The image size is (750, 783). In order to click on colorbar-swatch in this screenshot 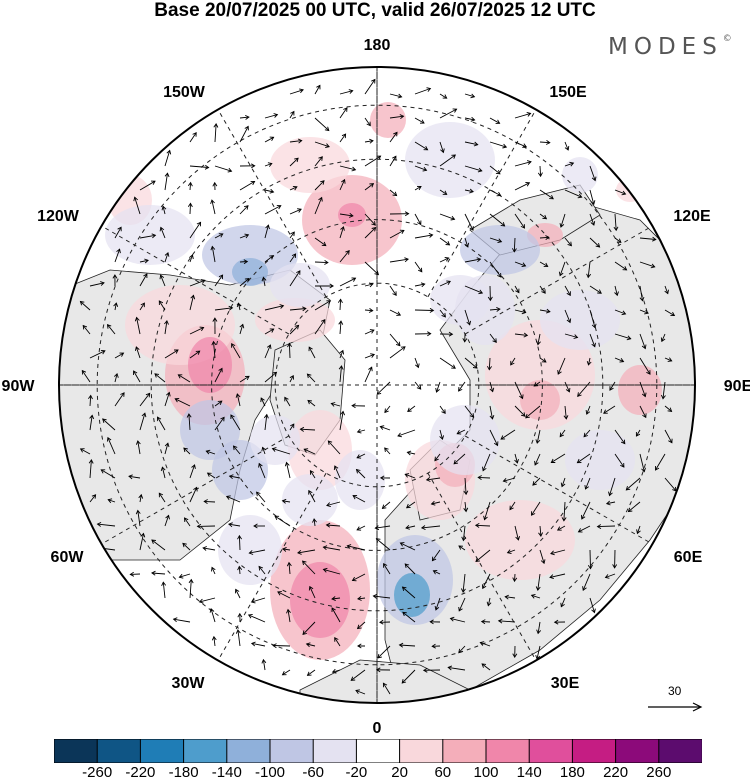, I will do `click(637, 751)`.